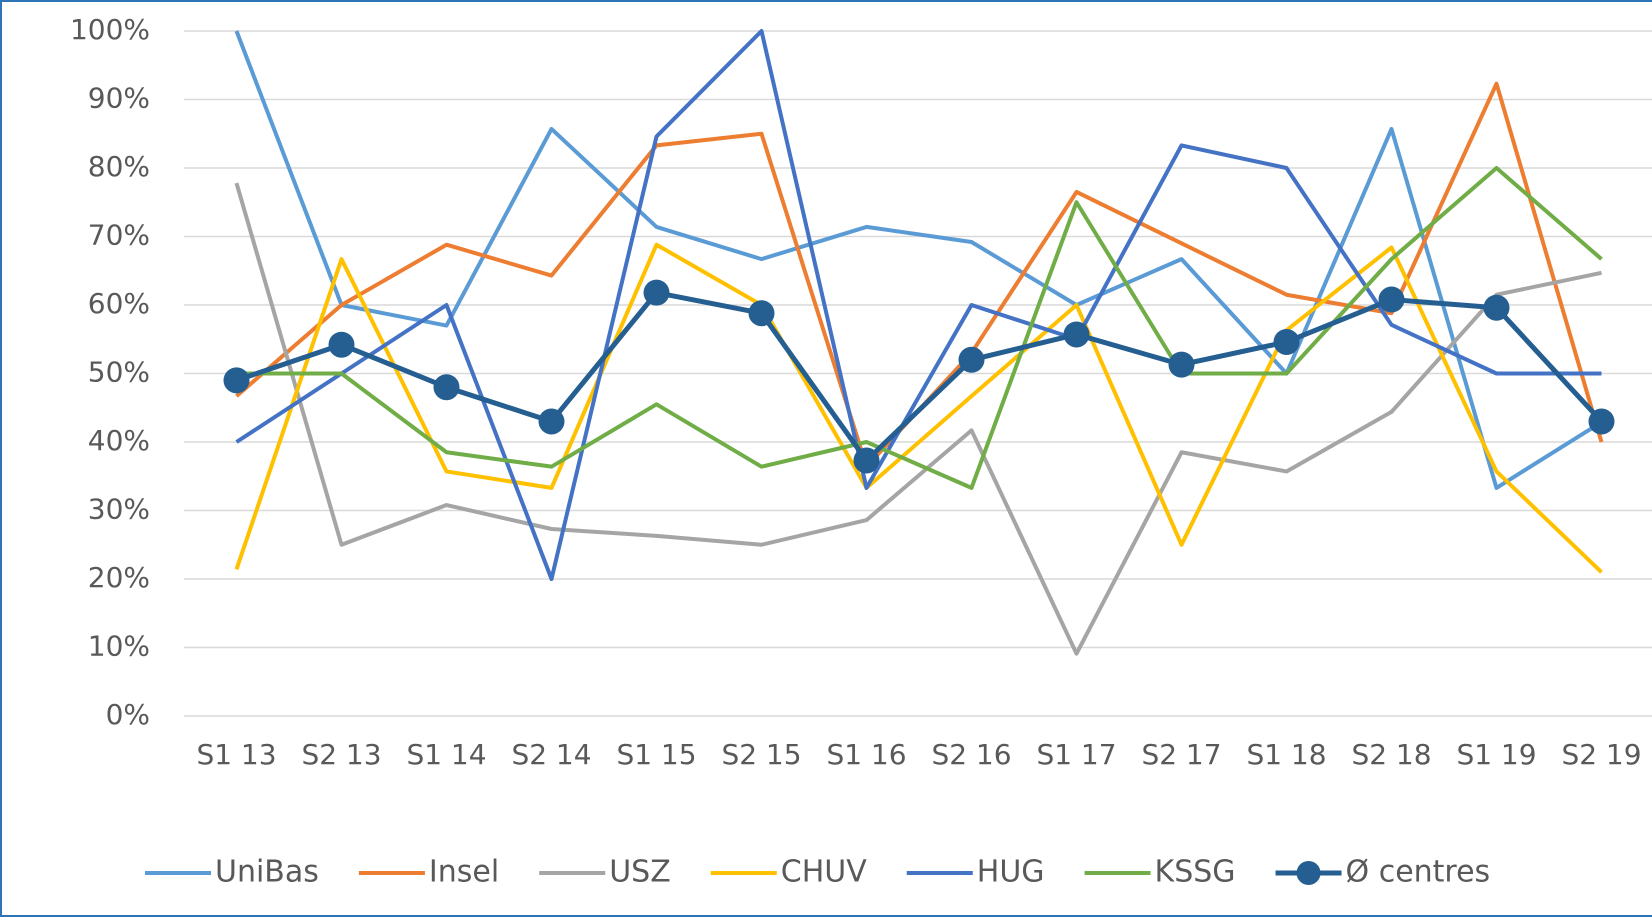 The width and height of the screenshot is (1652, 917). I want to click on legend-label: Insel, so click(464, 872).